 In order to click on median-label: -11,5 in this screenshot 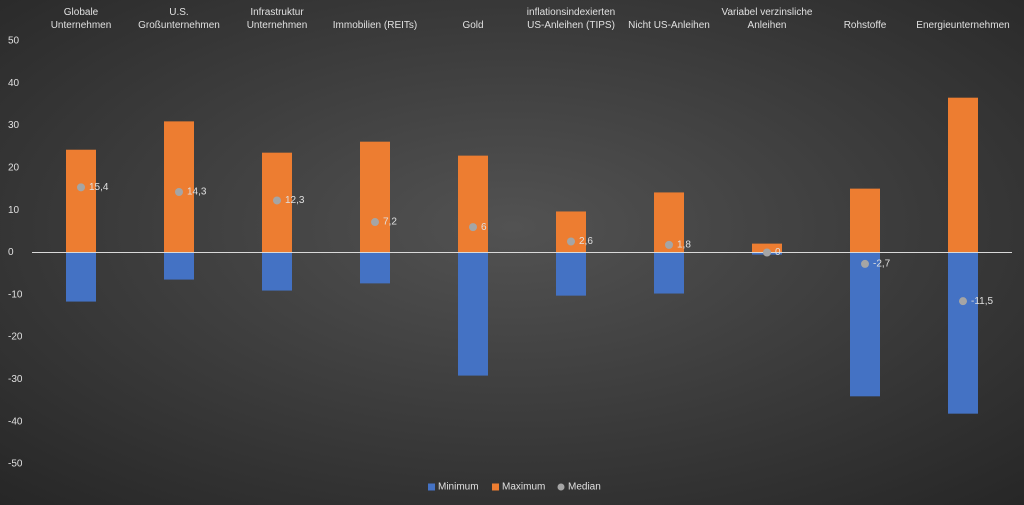, I will do `click(982, 301)`.